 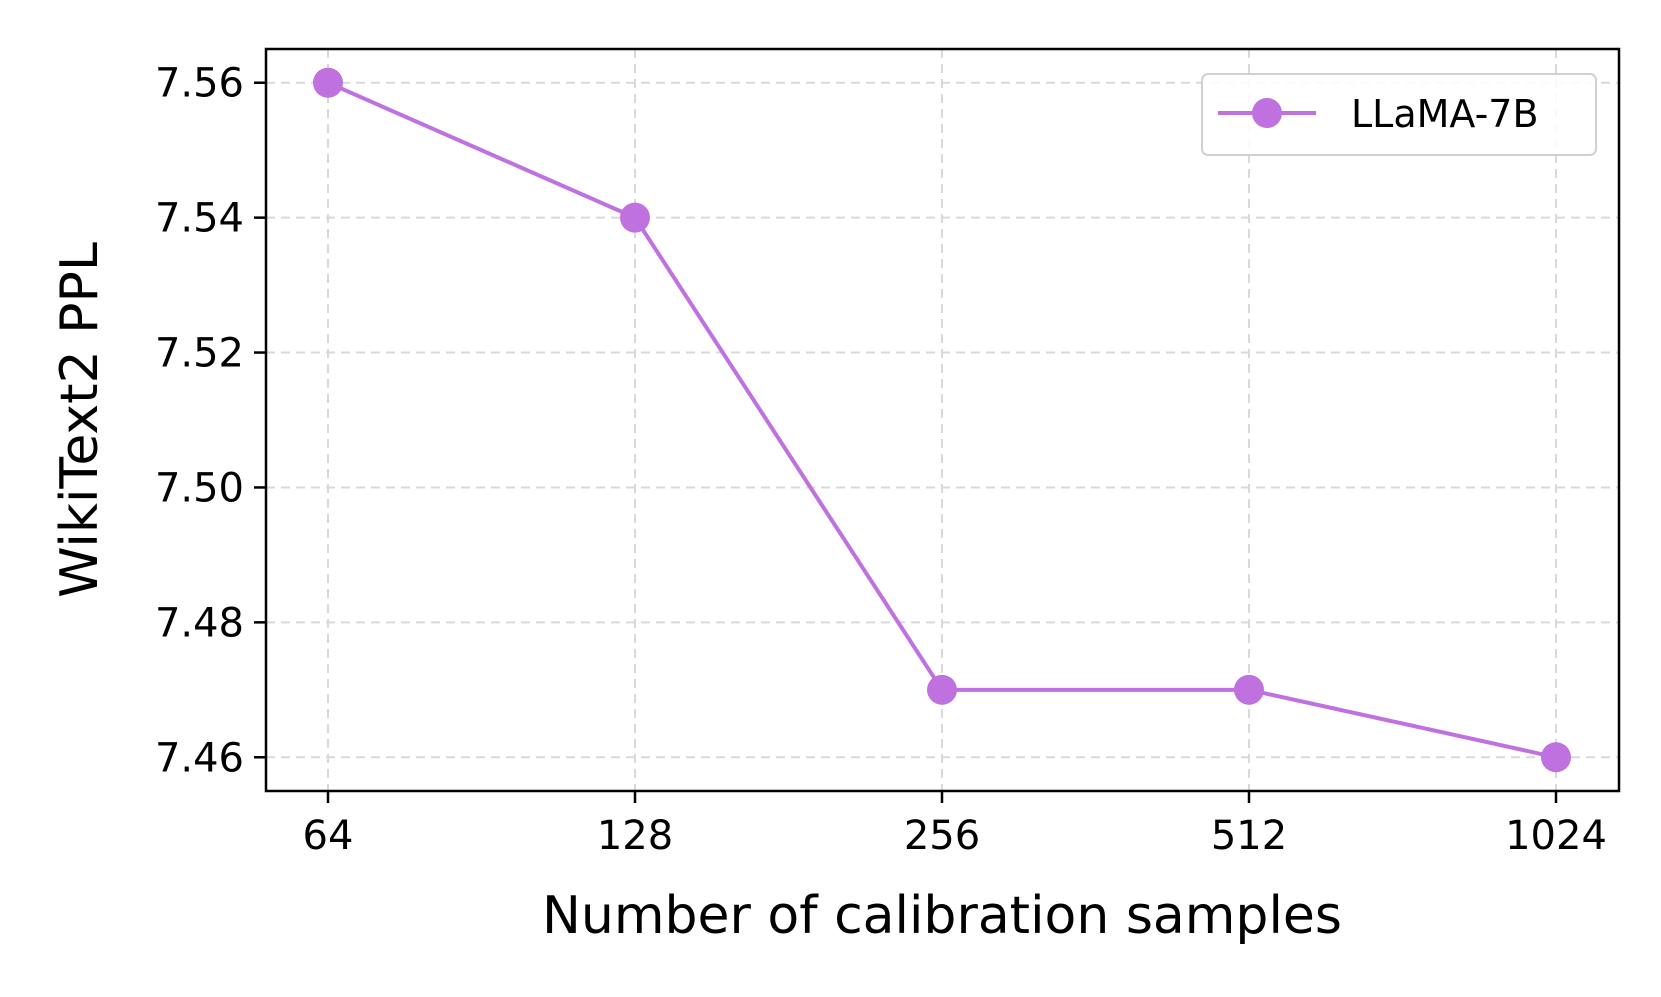 I want to click on y-tick-label: 7.54, so click(x=199, y=219).